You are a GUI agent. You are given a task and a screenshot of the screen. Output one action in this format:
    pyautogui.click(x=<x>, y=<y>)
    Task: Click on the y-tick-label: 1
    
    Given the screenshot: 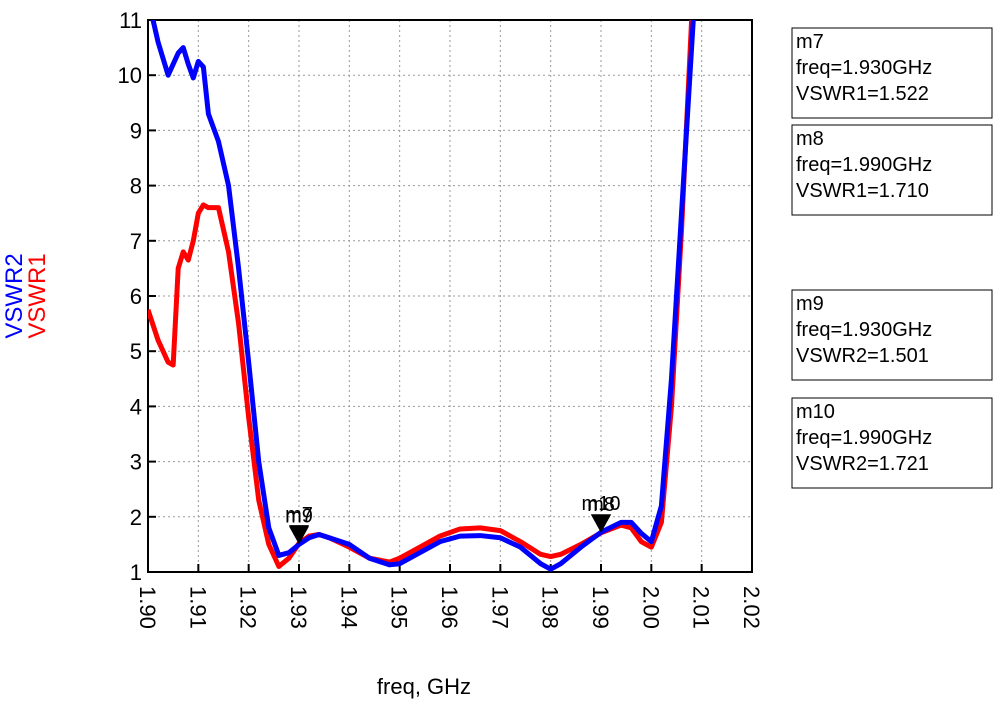 What is the action you would take?
    pyautogui.click(x=136, y=572)
    